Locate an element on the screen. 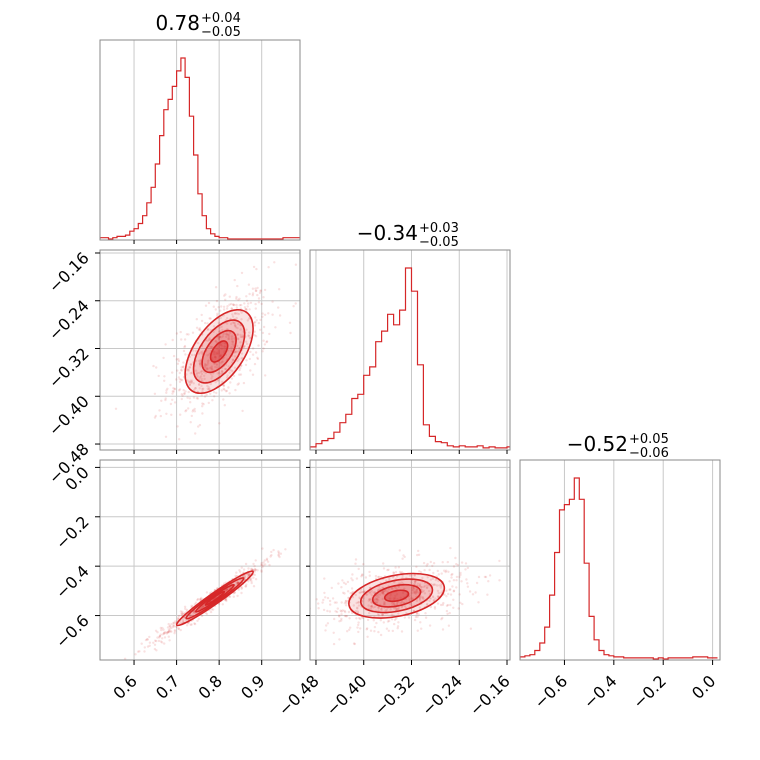  y-tick-label: −0.16 is located at coordinates (69, 272).